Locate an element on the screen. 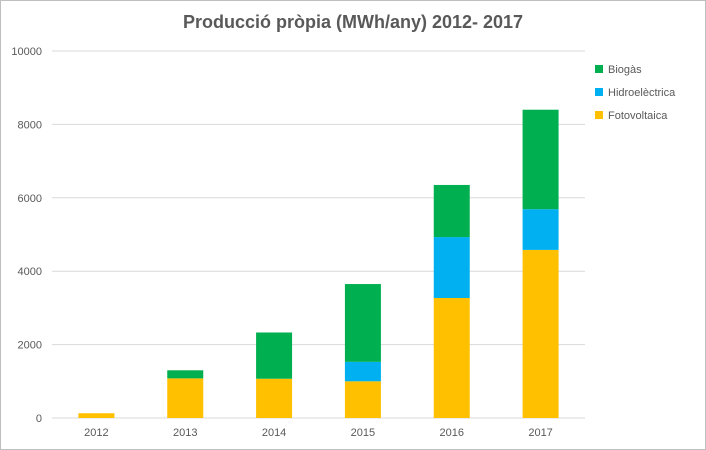  legend: Biogàs Hidroelèctrica Fotovoltaica is located at coordinates (635, 93).